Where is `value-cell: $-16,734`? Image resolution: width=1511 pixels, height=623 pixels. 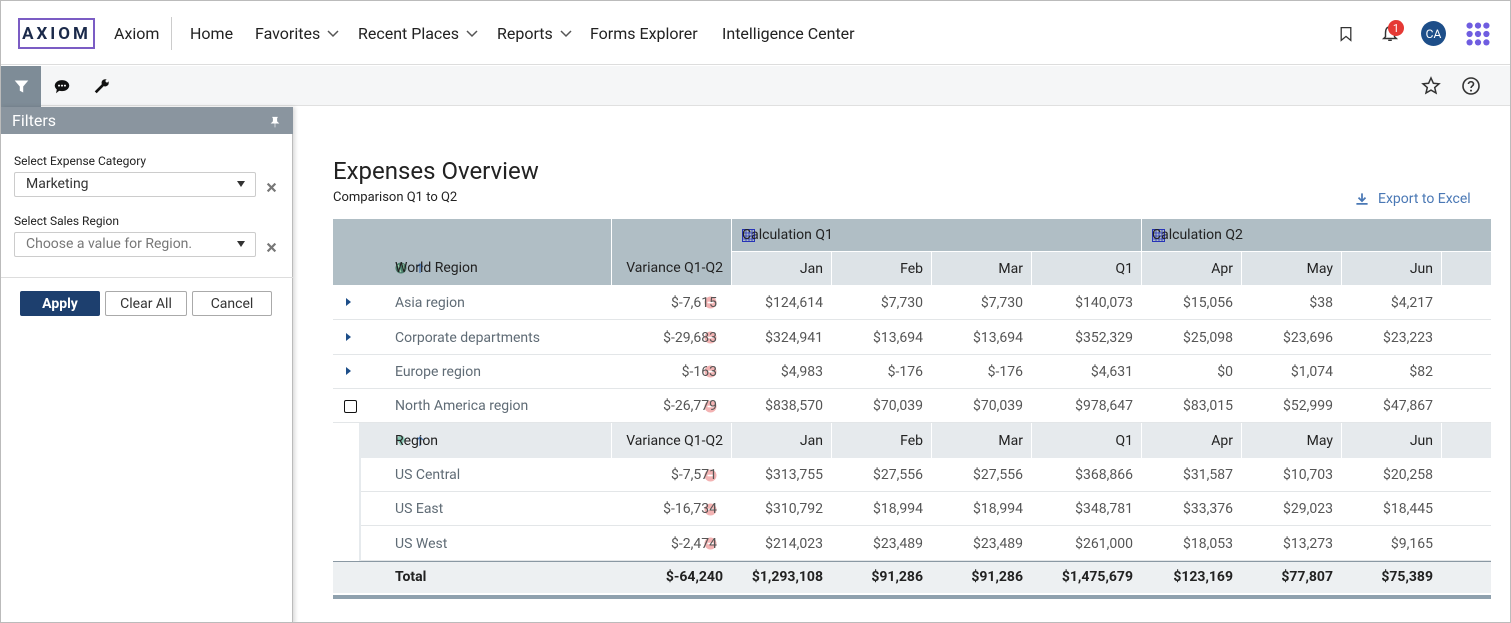
value-cell: $-16,734 is located at coordinates (671, 509).